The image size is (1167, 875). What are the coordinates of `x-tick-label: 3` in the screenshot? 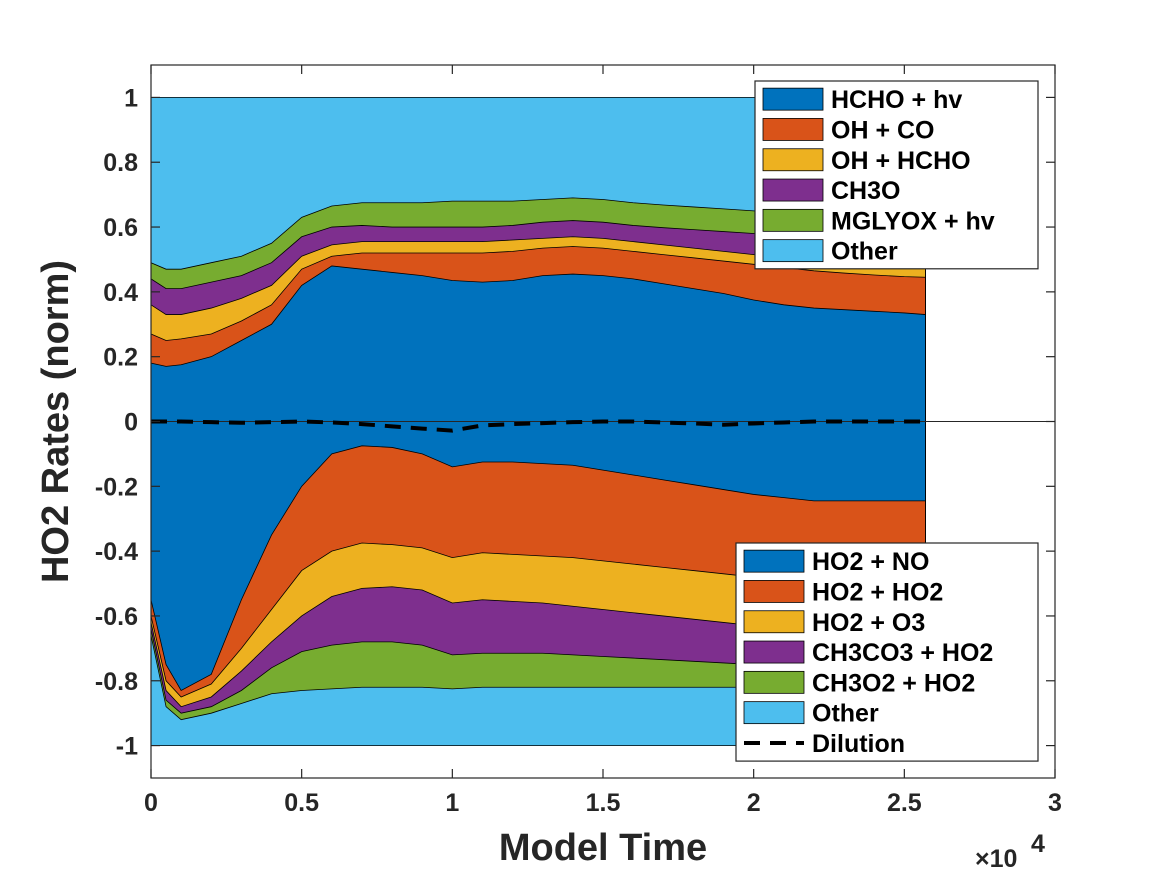 It's located at (1055, 803).